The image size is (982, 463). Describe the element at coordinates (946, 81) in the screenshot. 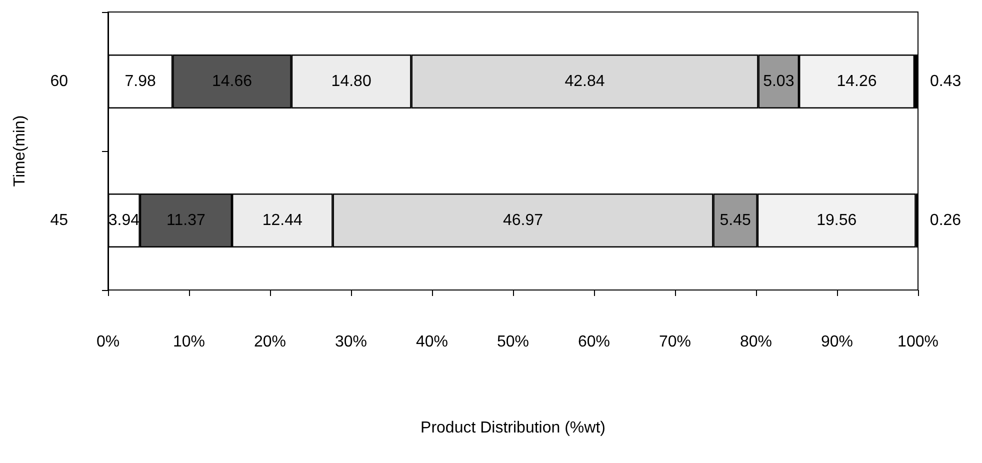

I see `data-label: 0.43` at that location.